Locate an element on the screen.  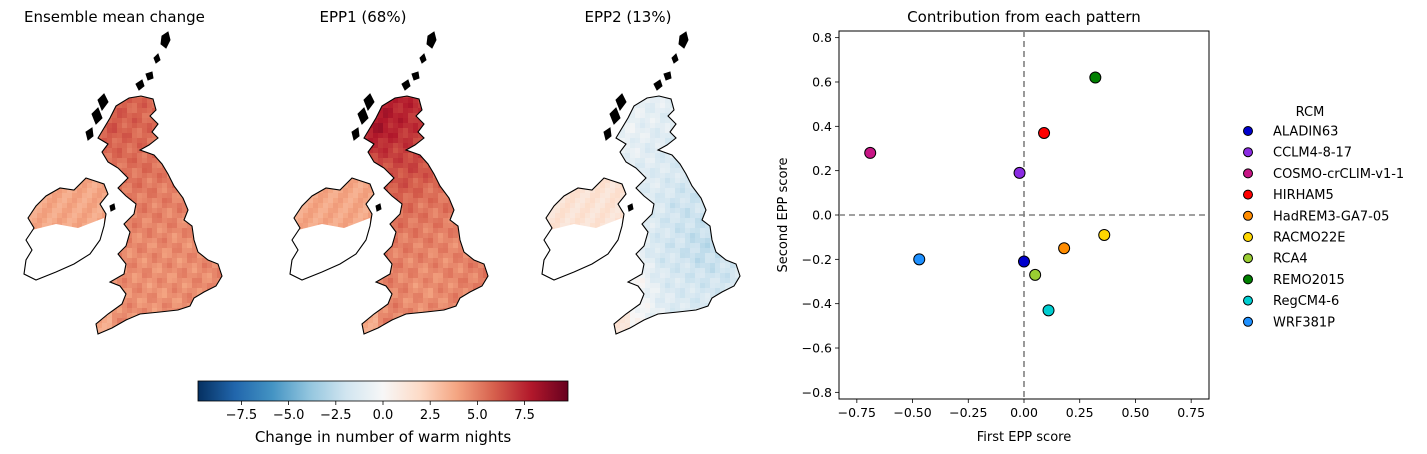
y-tick-label: 0.2 is located at coordinates (822, 170).